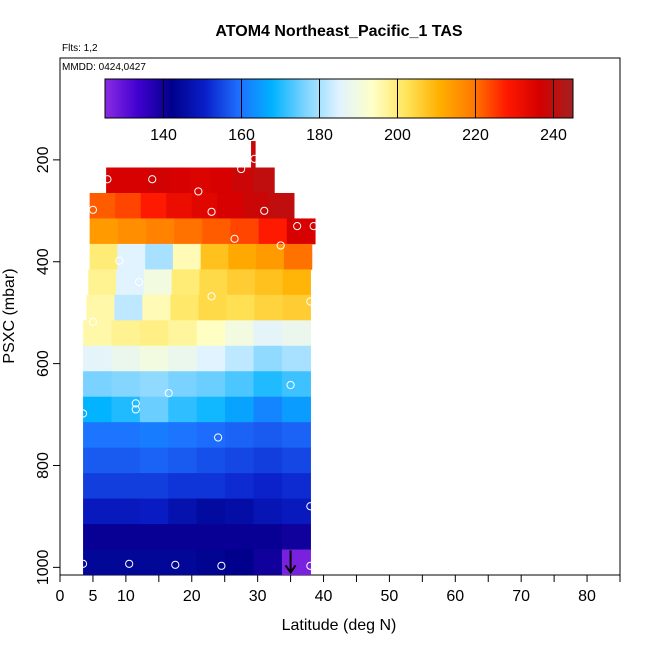 Image resolution: width=650 pixels, height=650 pixels. Describe the element at coordinates (43, 261) in the screenshot. I see `y-tick-label: 400` at that location.